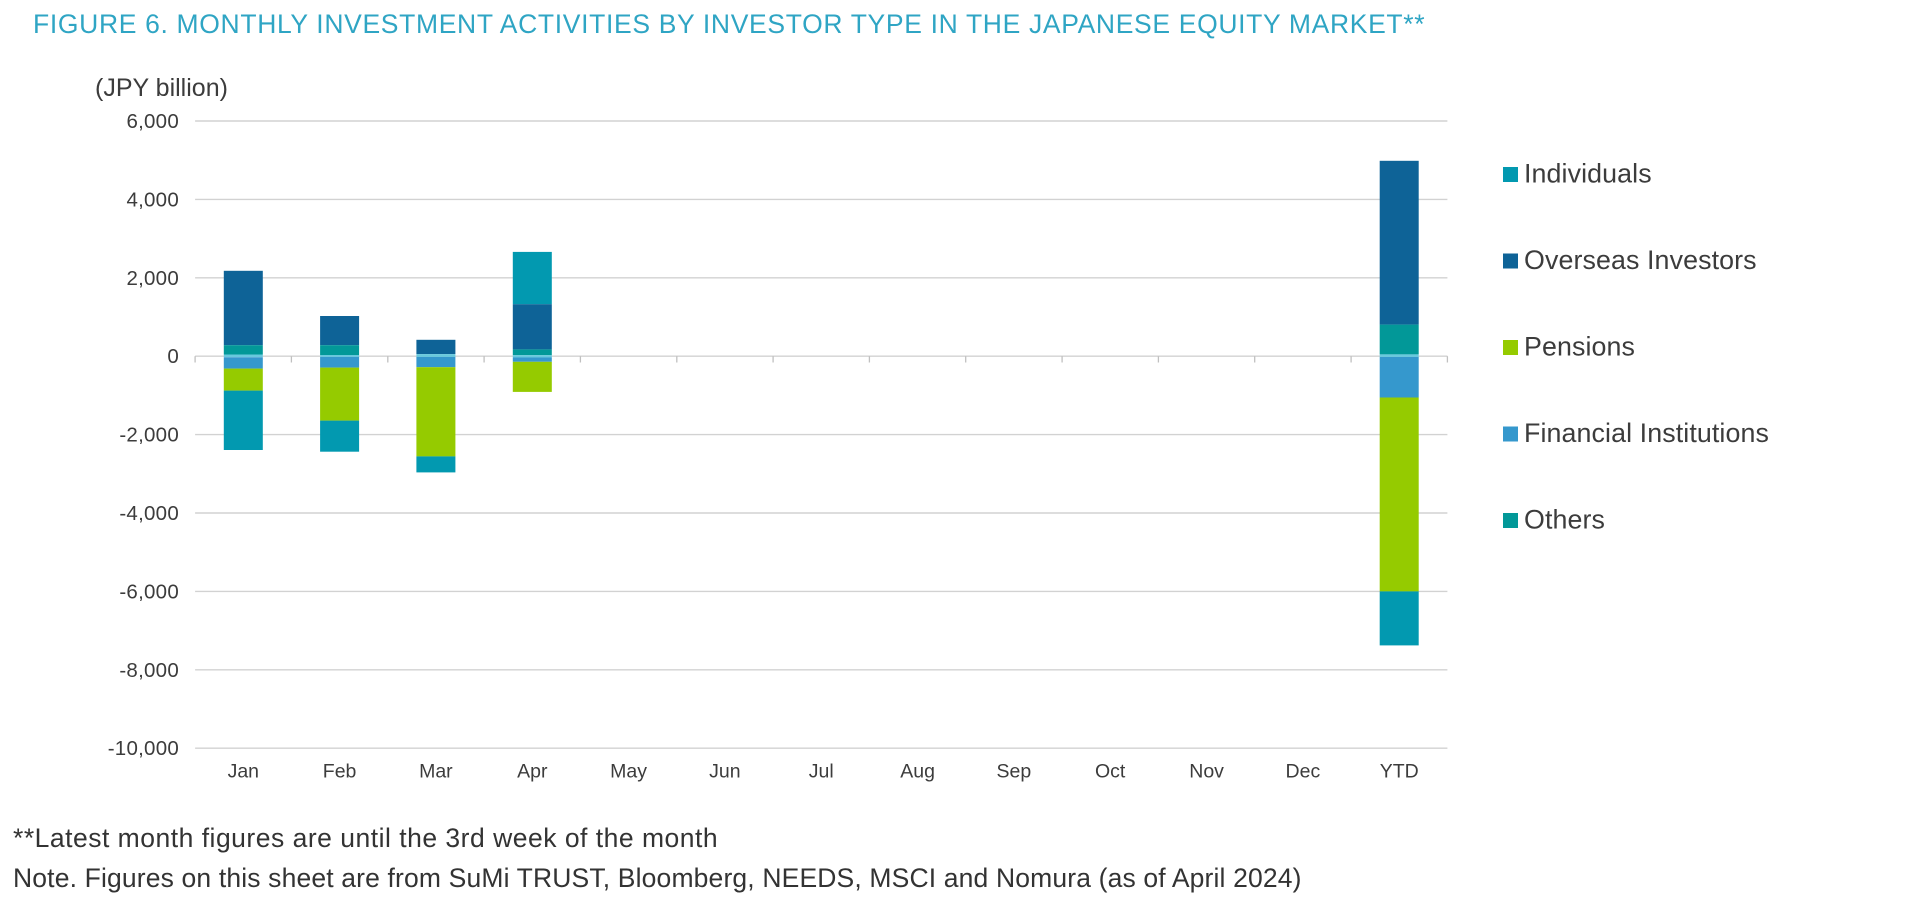  Describe the element at coordinates (340, 772) in the screenshot. I see `svg-text: Feb` at that location.